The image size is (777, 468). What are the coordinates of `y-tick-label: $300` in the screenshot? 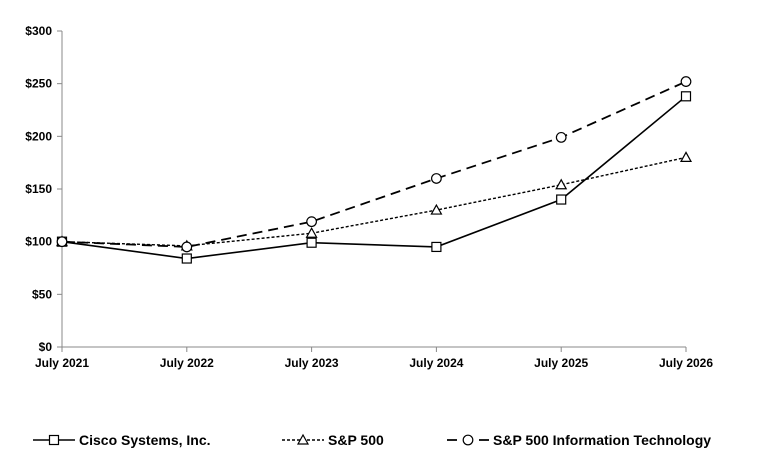 It's located at (38, 31).